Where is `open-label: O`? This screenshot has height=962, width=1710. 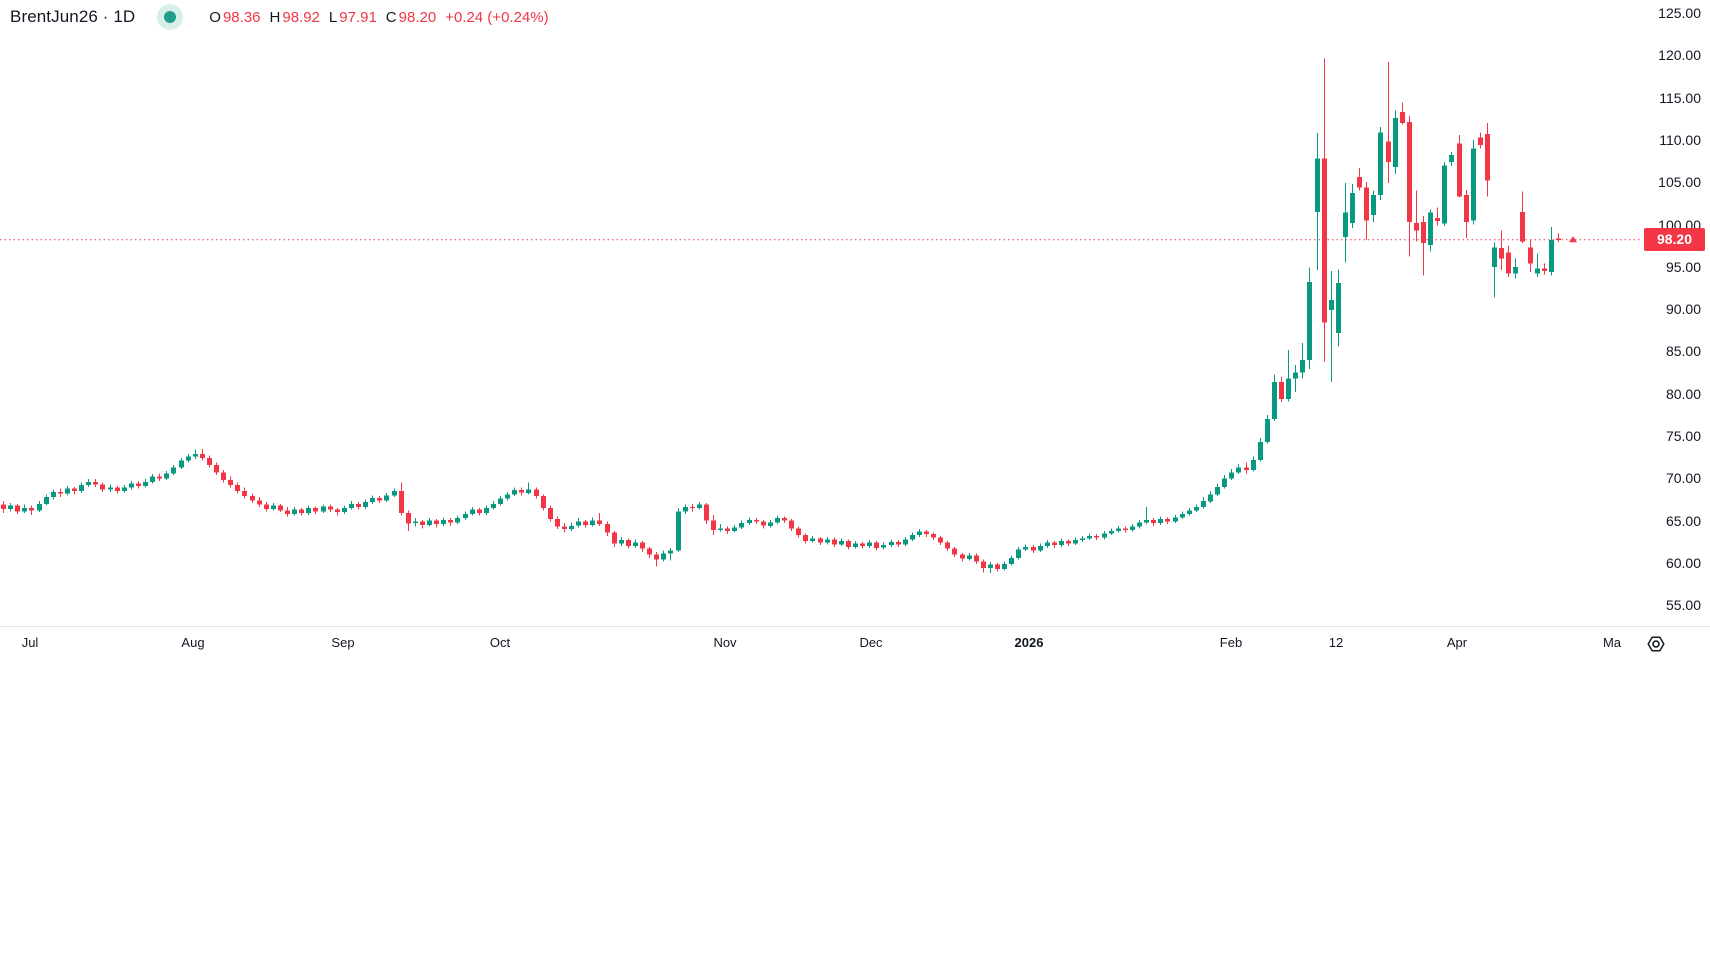 open-label: O is located at coordinates (215, 17).